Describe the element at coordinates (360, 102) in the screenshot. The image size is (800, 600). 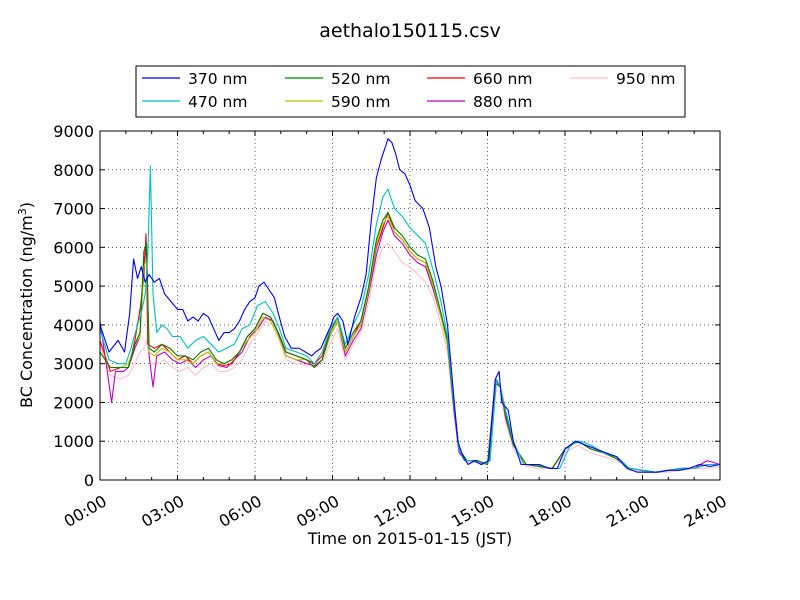
I see `legend-label: 590 nm` at that location.